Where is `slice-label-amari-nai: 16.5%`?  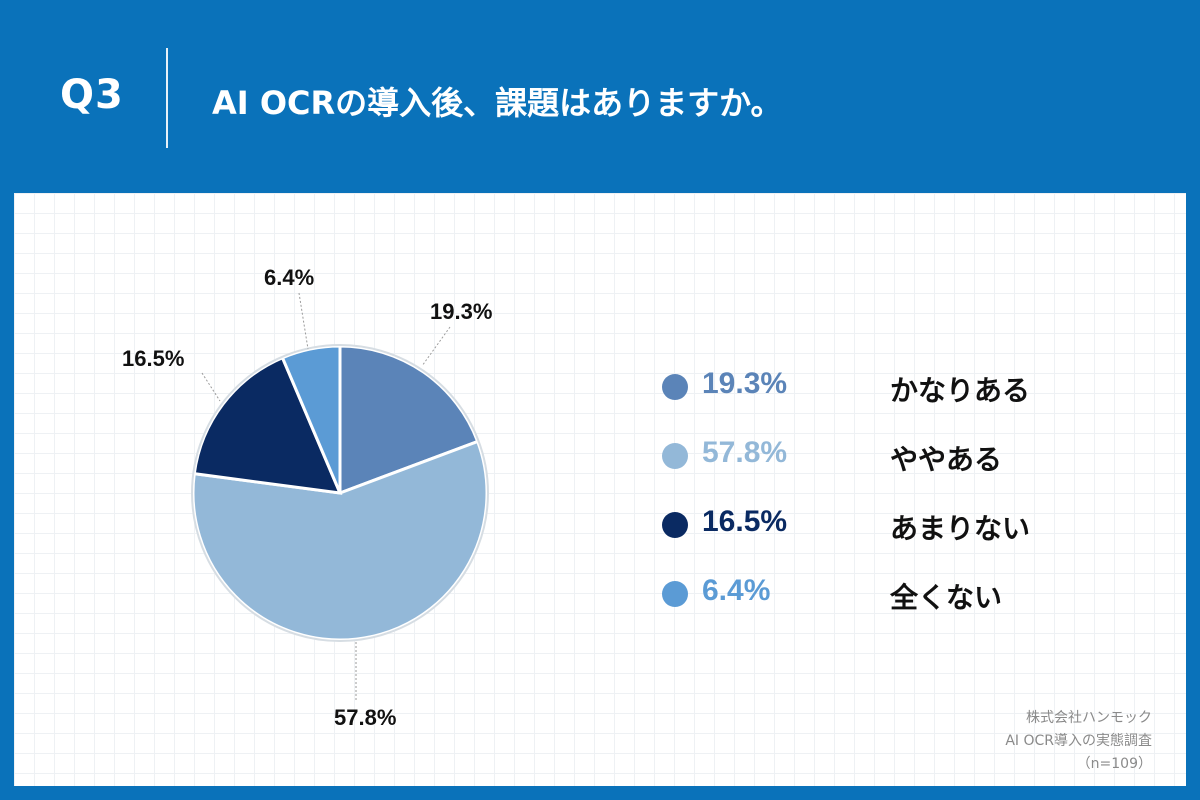
slice-label-amari-nai: 16.5% is located at coordinates (153, 358).